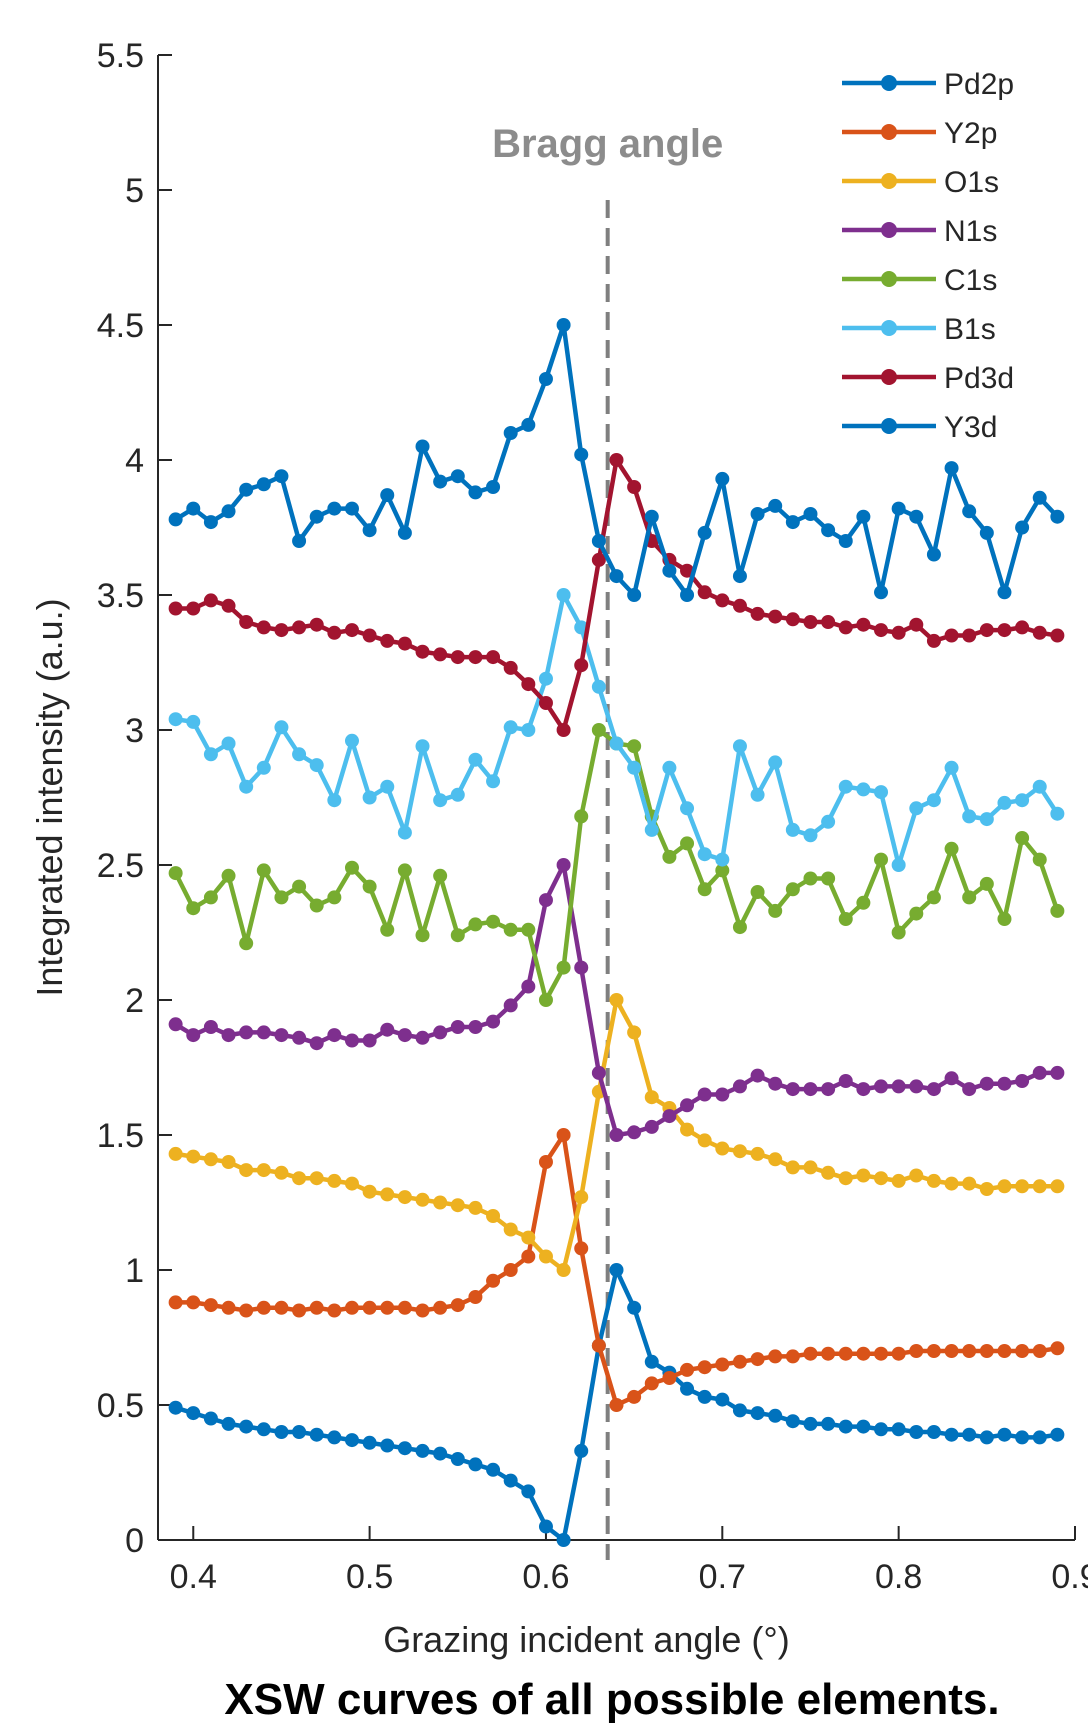 This screenshot has height=1727, width=1088. What do you see at coordinates (120, 596) in the screenshot?
I see `y-tick-label: 3.5` at bounding box center [120, 596].